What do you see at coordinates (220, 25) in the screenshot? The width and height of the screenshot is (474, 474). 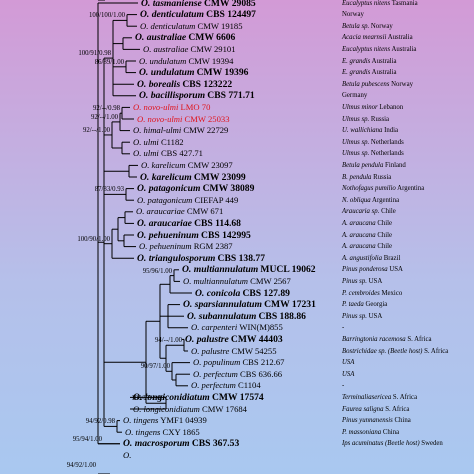 I see `taxon-strain: CMW 19185` at bounding box center [220, 25].